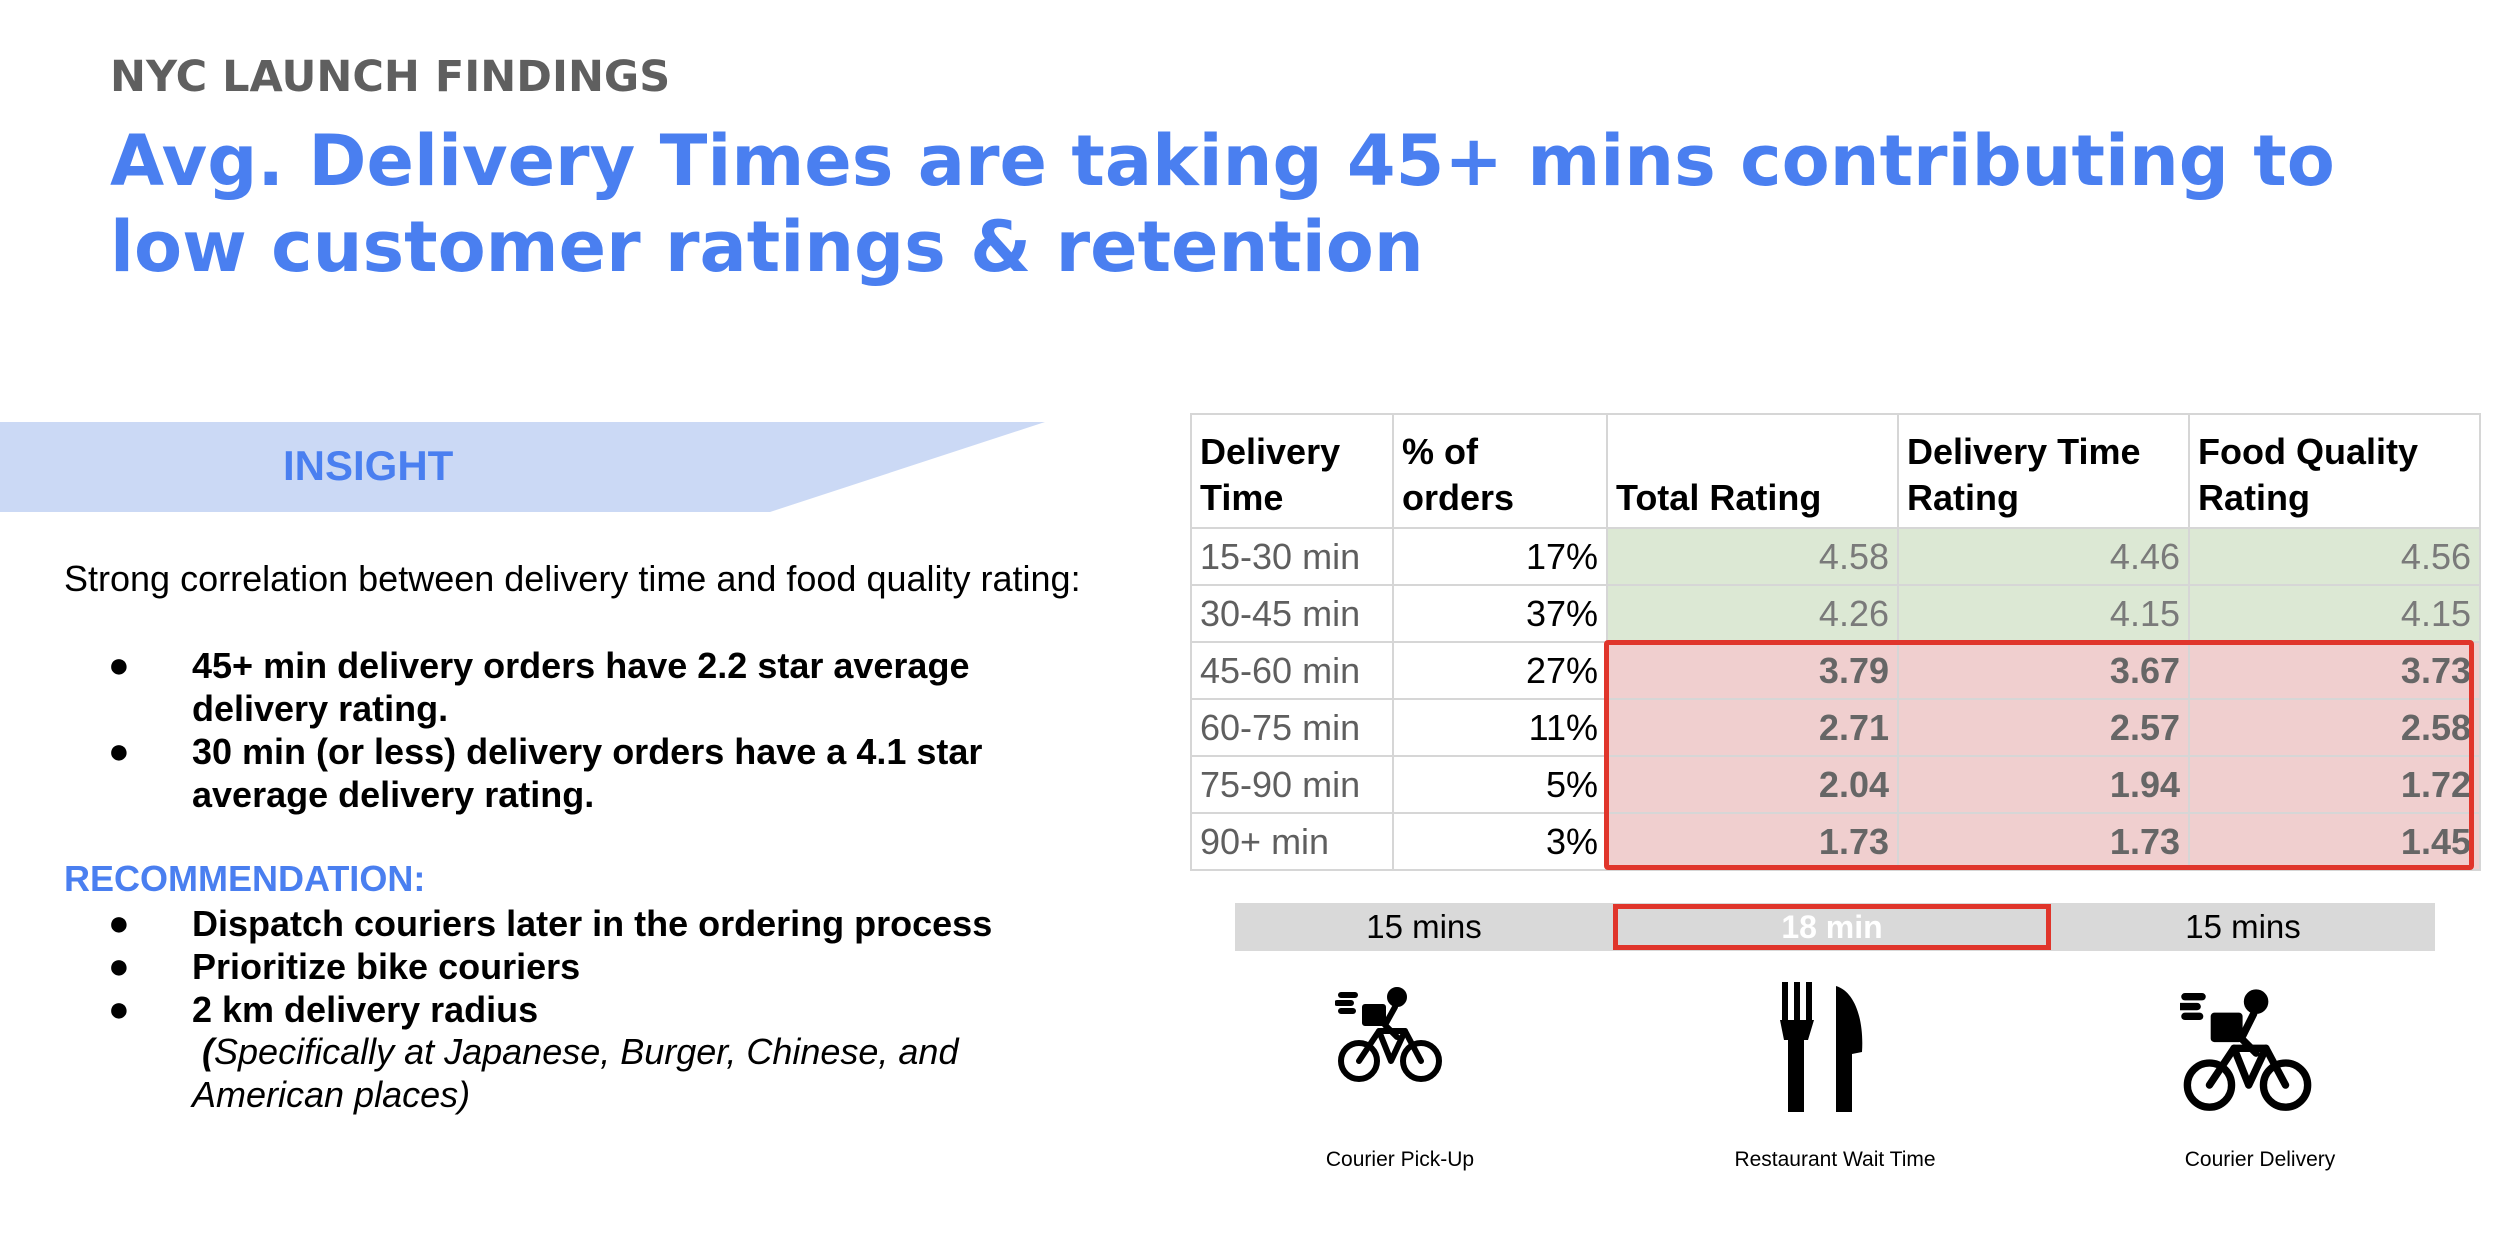 This screenshot has width=2500, height=1251. Describe the element at coordinates (1835, 1159) in the screenshot. I see `label-restaurant-wait: Restaurant Wait Time` at that location.